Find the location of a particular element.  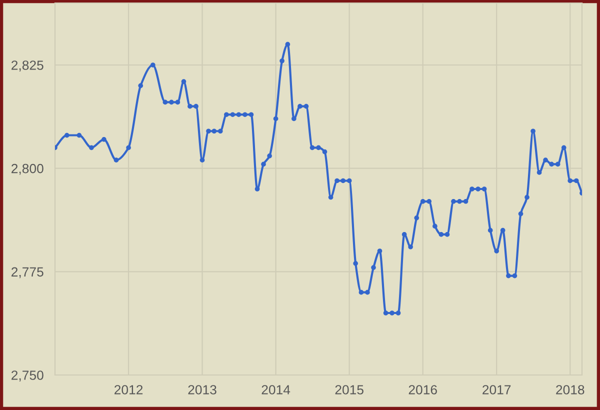

x-tick-label: 2013 is located at coordinates (202, 389).